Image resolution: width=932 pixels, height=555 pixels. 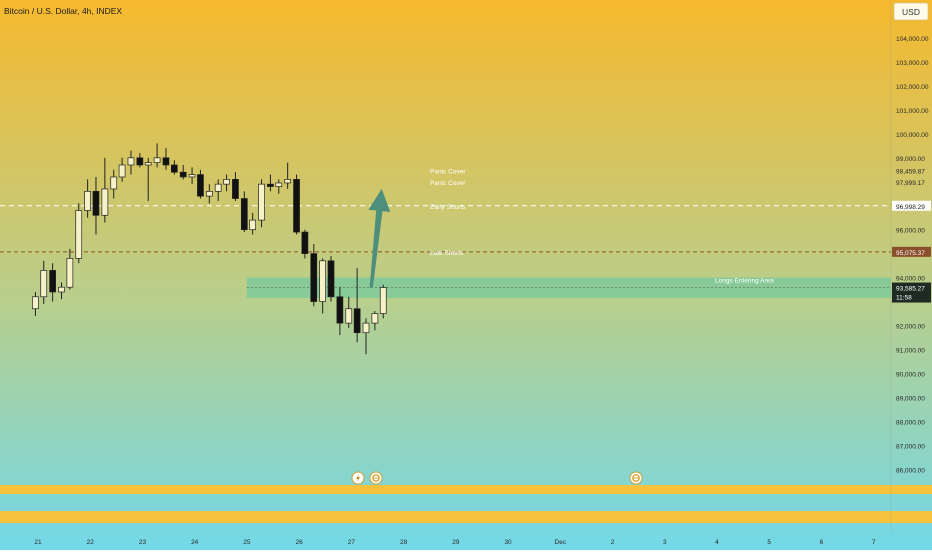 What do you see at coordinates (874, 542) in the screenshot?
I see `time-tick-label: 7` at bounding box center [874, 542].